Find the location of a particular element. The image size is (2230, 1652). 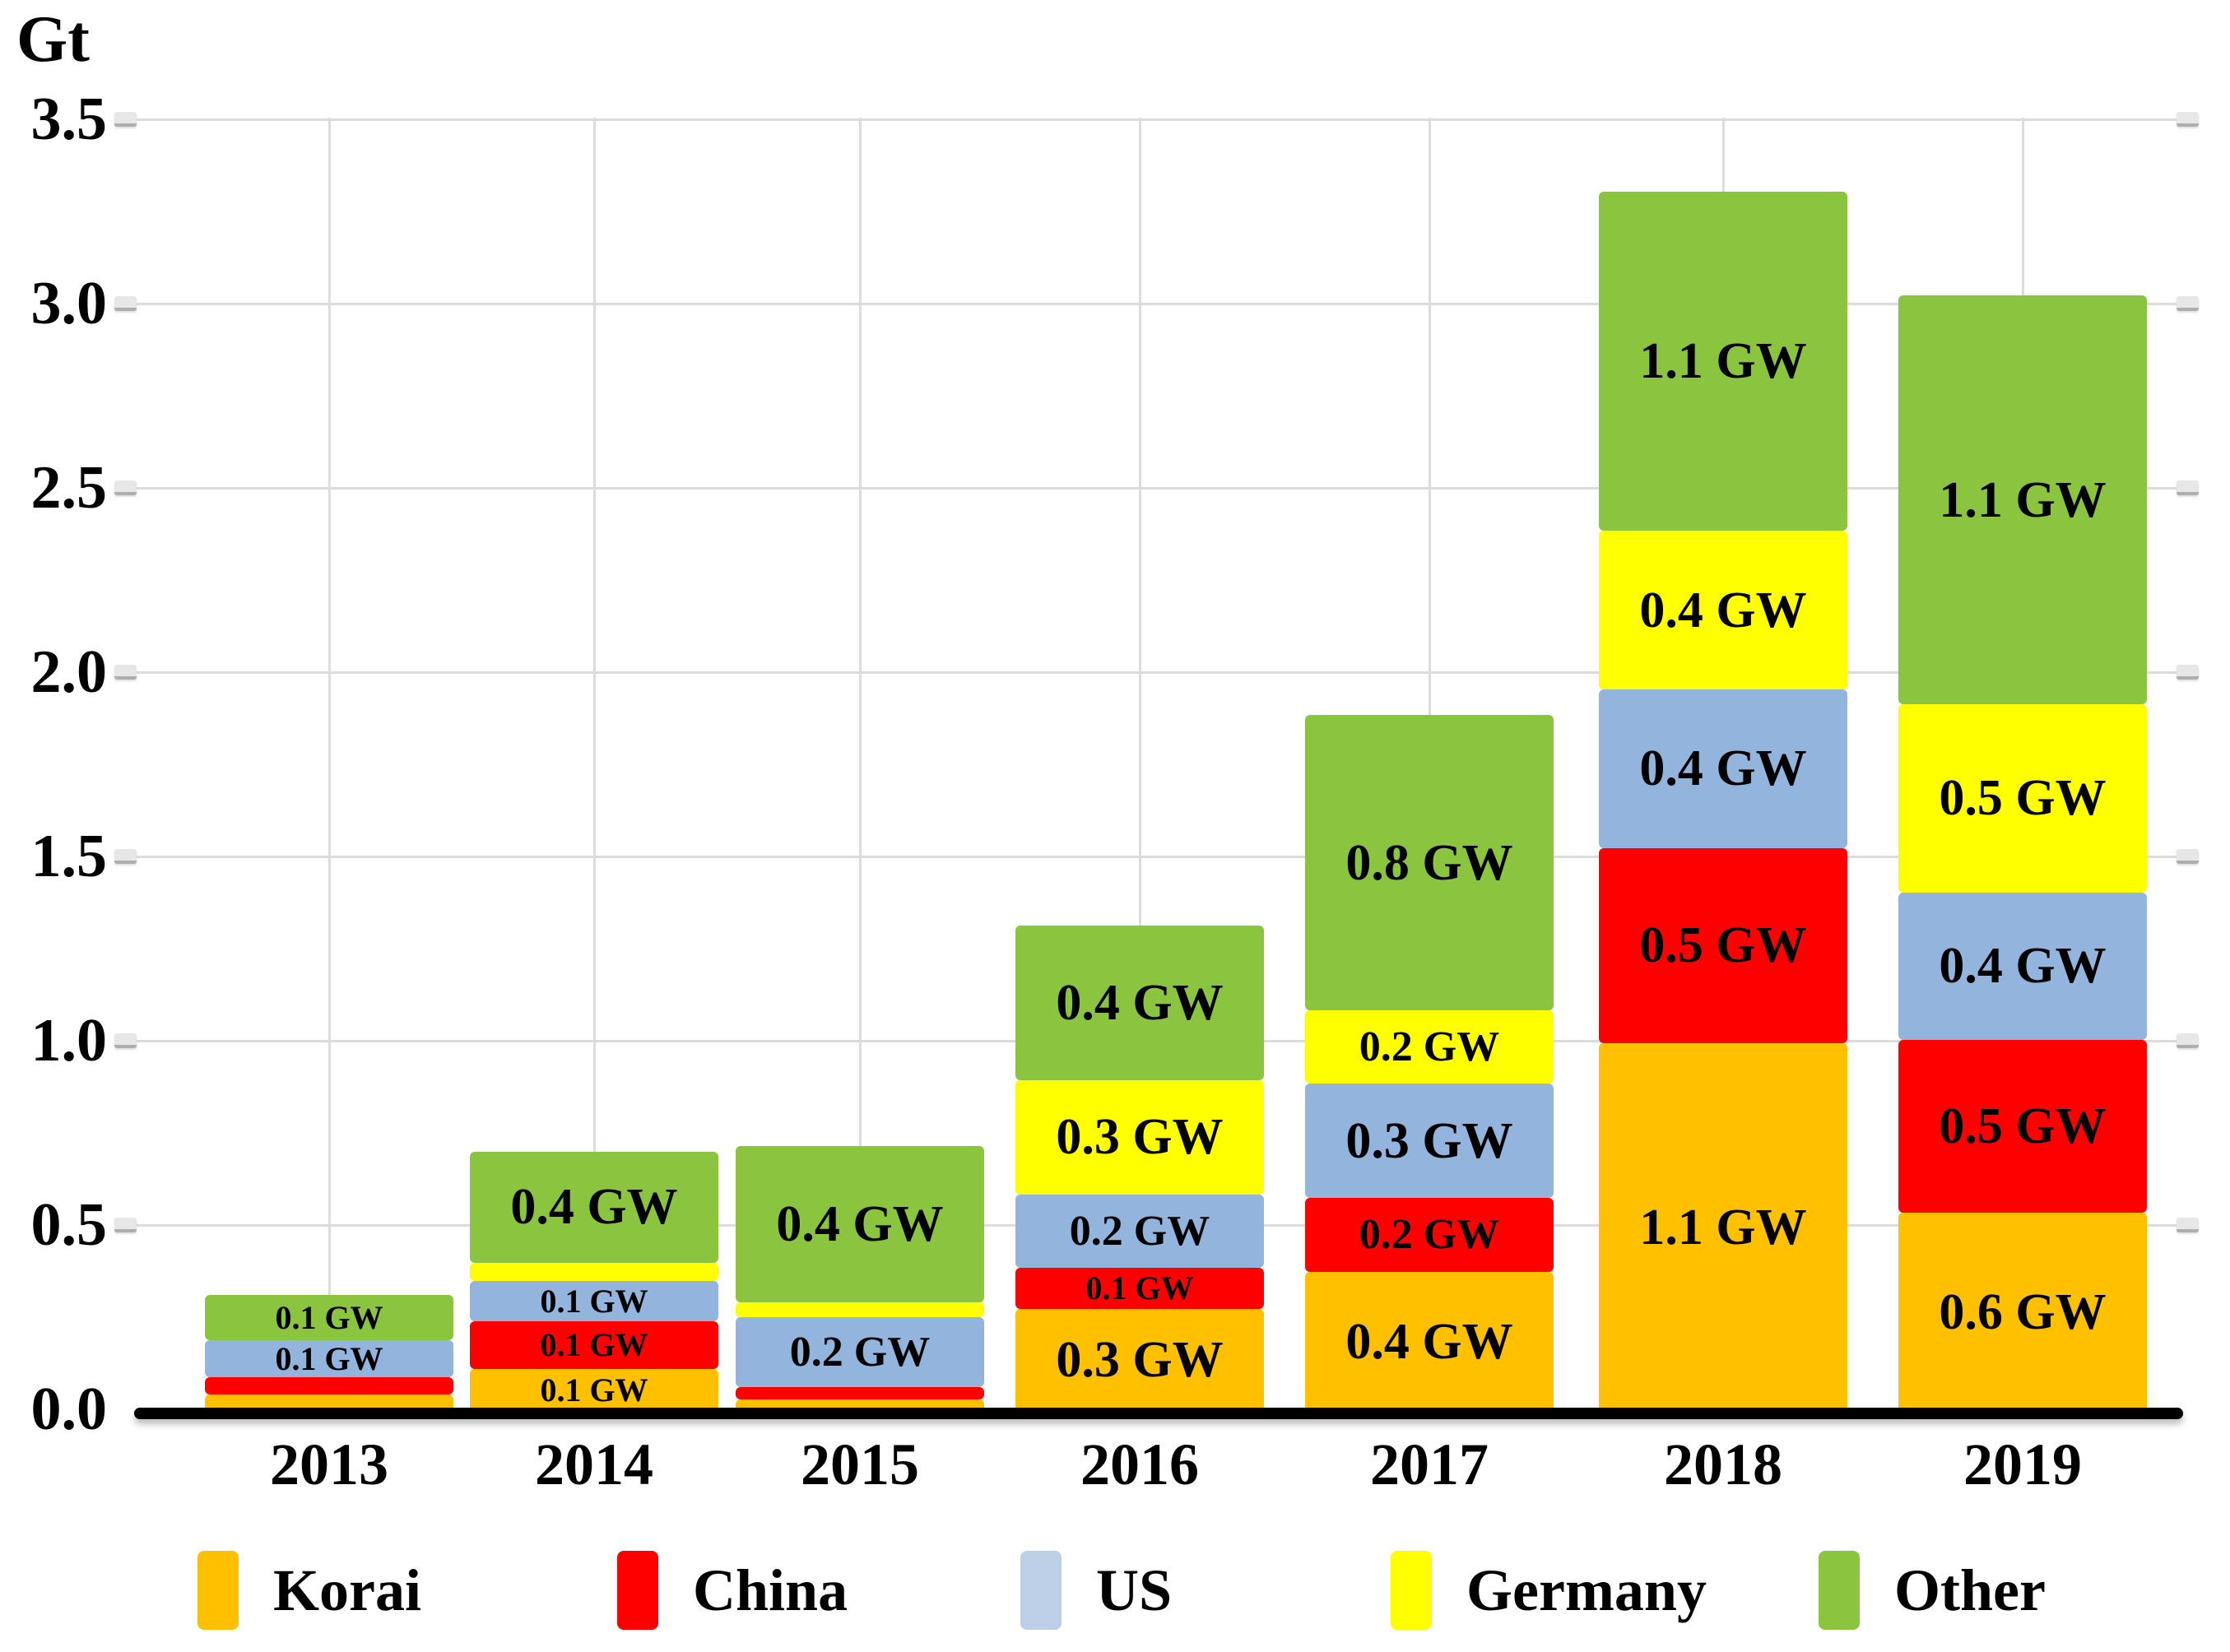

legend-item-china: China is located at coordinates (732, 1591).